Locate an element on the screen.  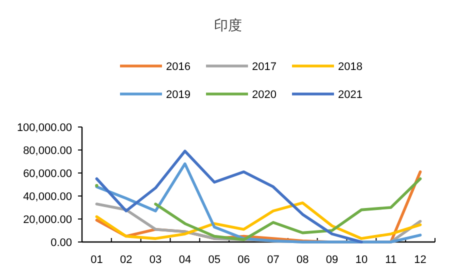
x-tick-label: 01 is located at coordinates (96, 260).